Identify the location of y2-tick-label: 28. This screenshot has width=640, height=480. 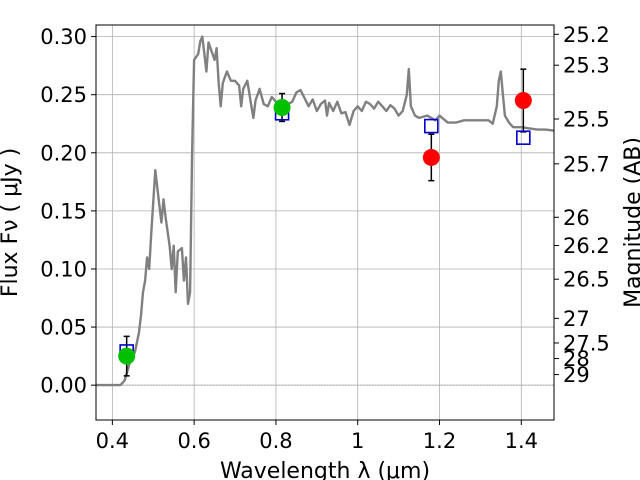
(576, 359).